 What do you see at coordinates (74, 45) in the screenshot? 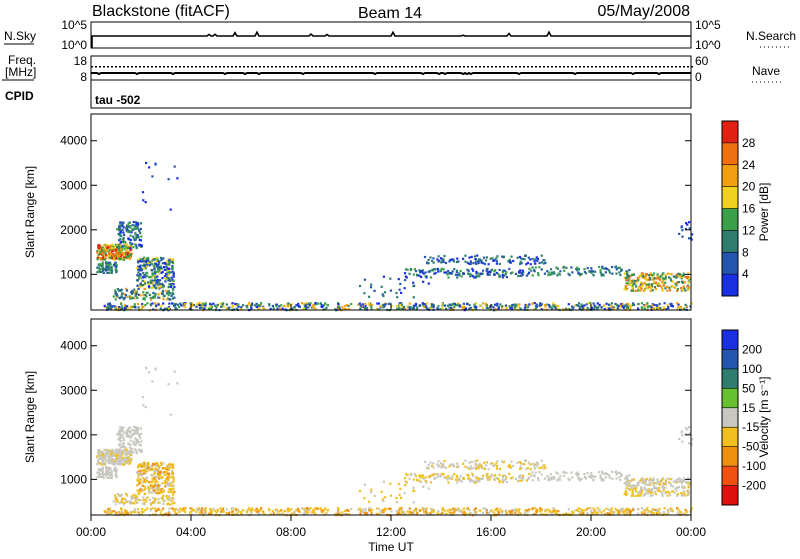
I see `nsky-left-tick-bottom: 10^0` at bounding box center [74, 45].